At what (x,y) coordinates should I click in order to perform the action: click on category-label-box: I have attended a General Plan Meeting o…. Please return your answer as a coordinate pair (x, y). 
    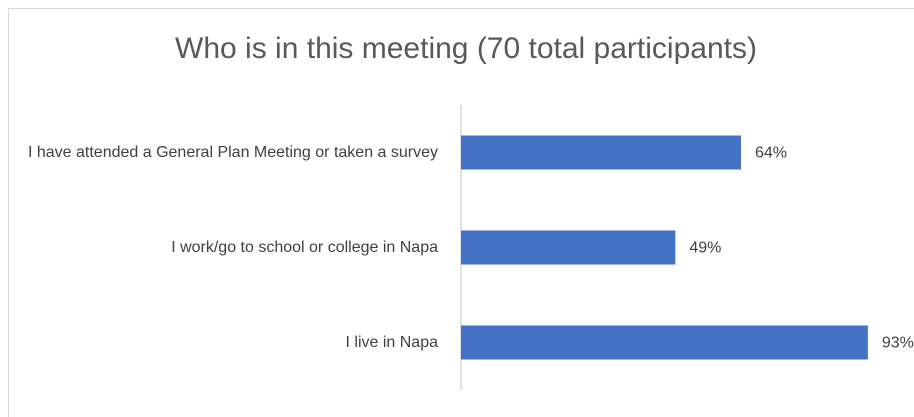
    Looking at the image, I should click on (223, 153).